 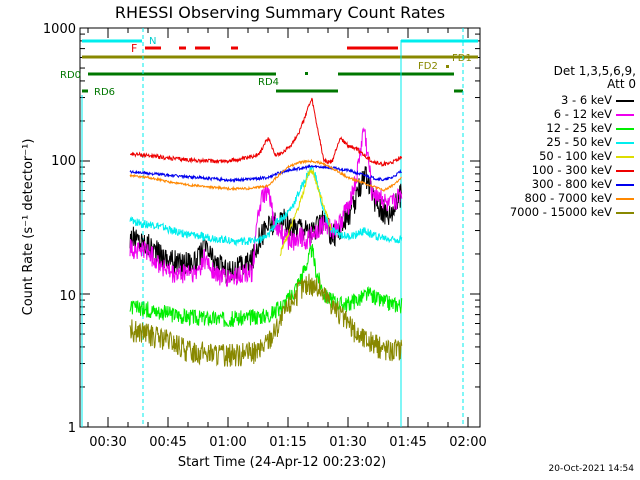 What do you see at coordinates (269, 67) in the screenshot?
I see `status-bars: N F FD1 FD2 RD0 RD4 RD6` at bounding box center [269, 67].